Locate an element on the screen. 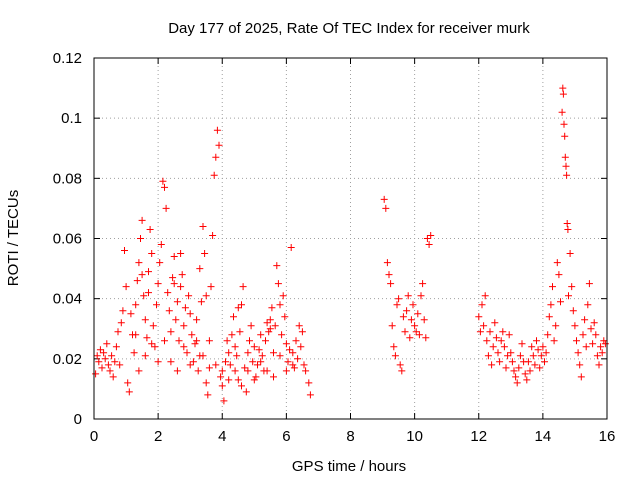  y-tick-label: 0.1 is located at coordinates (71, 118).